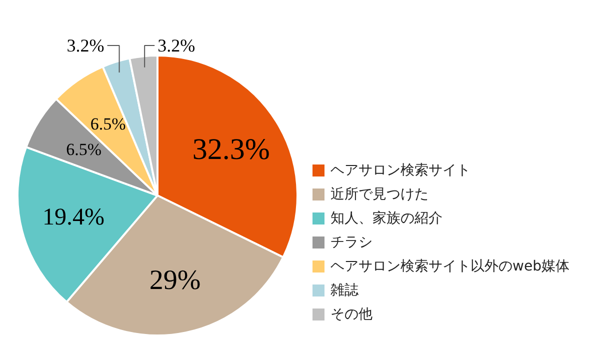 The image size is (600, 352). Describe the element at coordinates (175, 280) in the screenshot. I see `data-label: 29%` at that location.